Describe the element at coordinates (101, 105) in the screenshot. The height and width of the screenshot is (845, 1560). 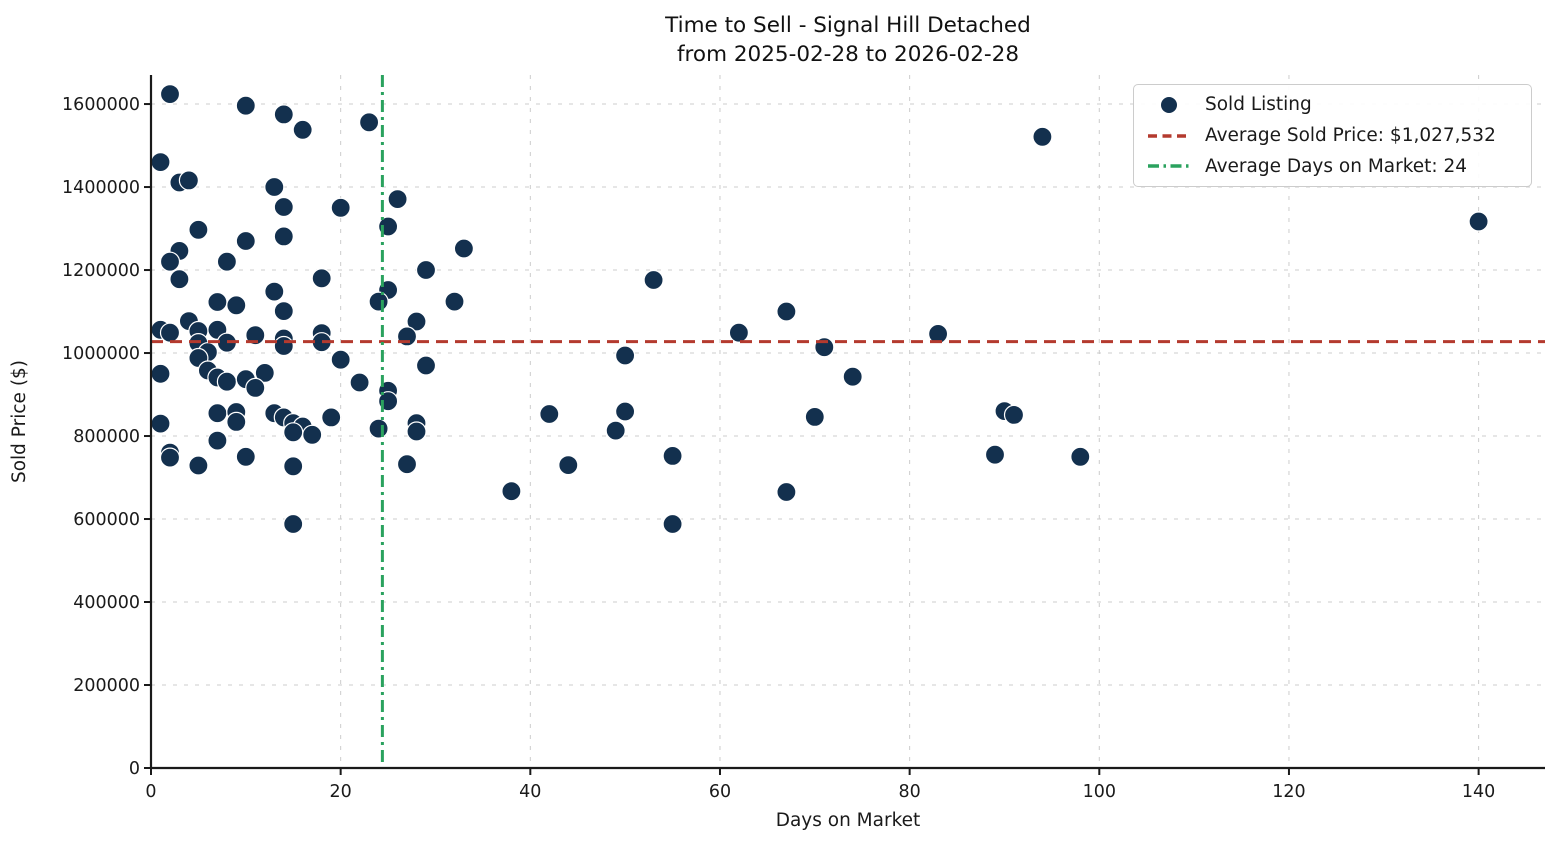
I see `y-tick-label: 1600000` at that location.